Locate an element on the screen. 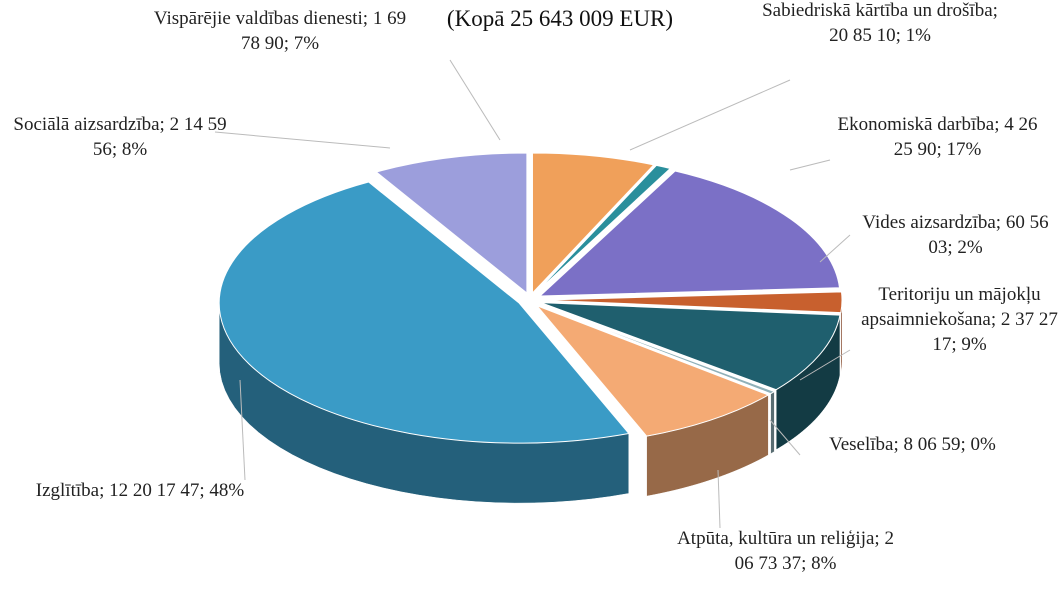  category-name: Ekonomiskā darbība is located at coordinates (916, 124).